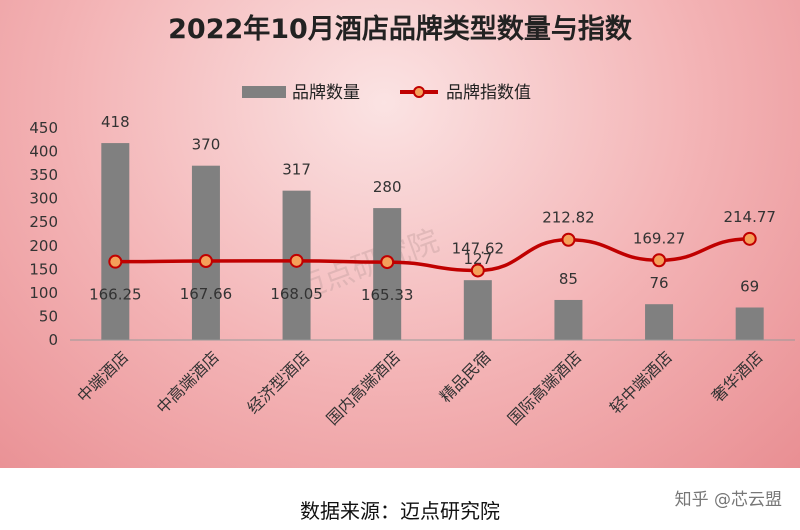  Describe the element at coordinates (659, 238) in the screenshot. I see `index-value-label: 169.27` at that location.